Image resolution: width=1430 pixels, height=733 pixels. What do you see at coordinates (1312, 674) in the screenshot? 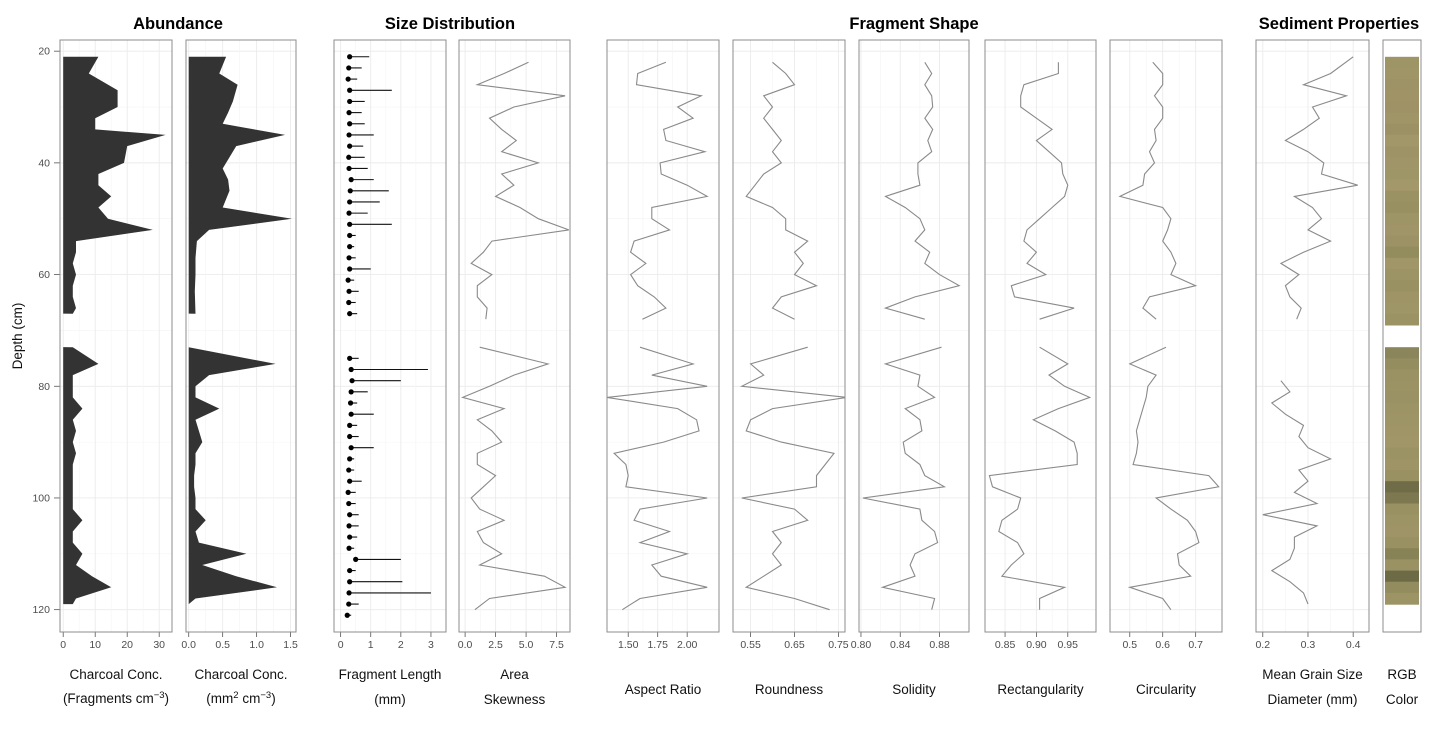
I see `axis-label: Mean Grain Size` at bounding box center [1312, 674].